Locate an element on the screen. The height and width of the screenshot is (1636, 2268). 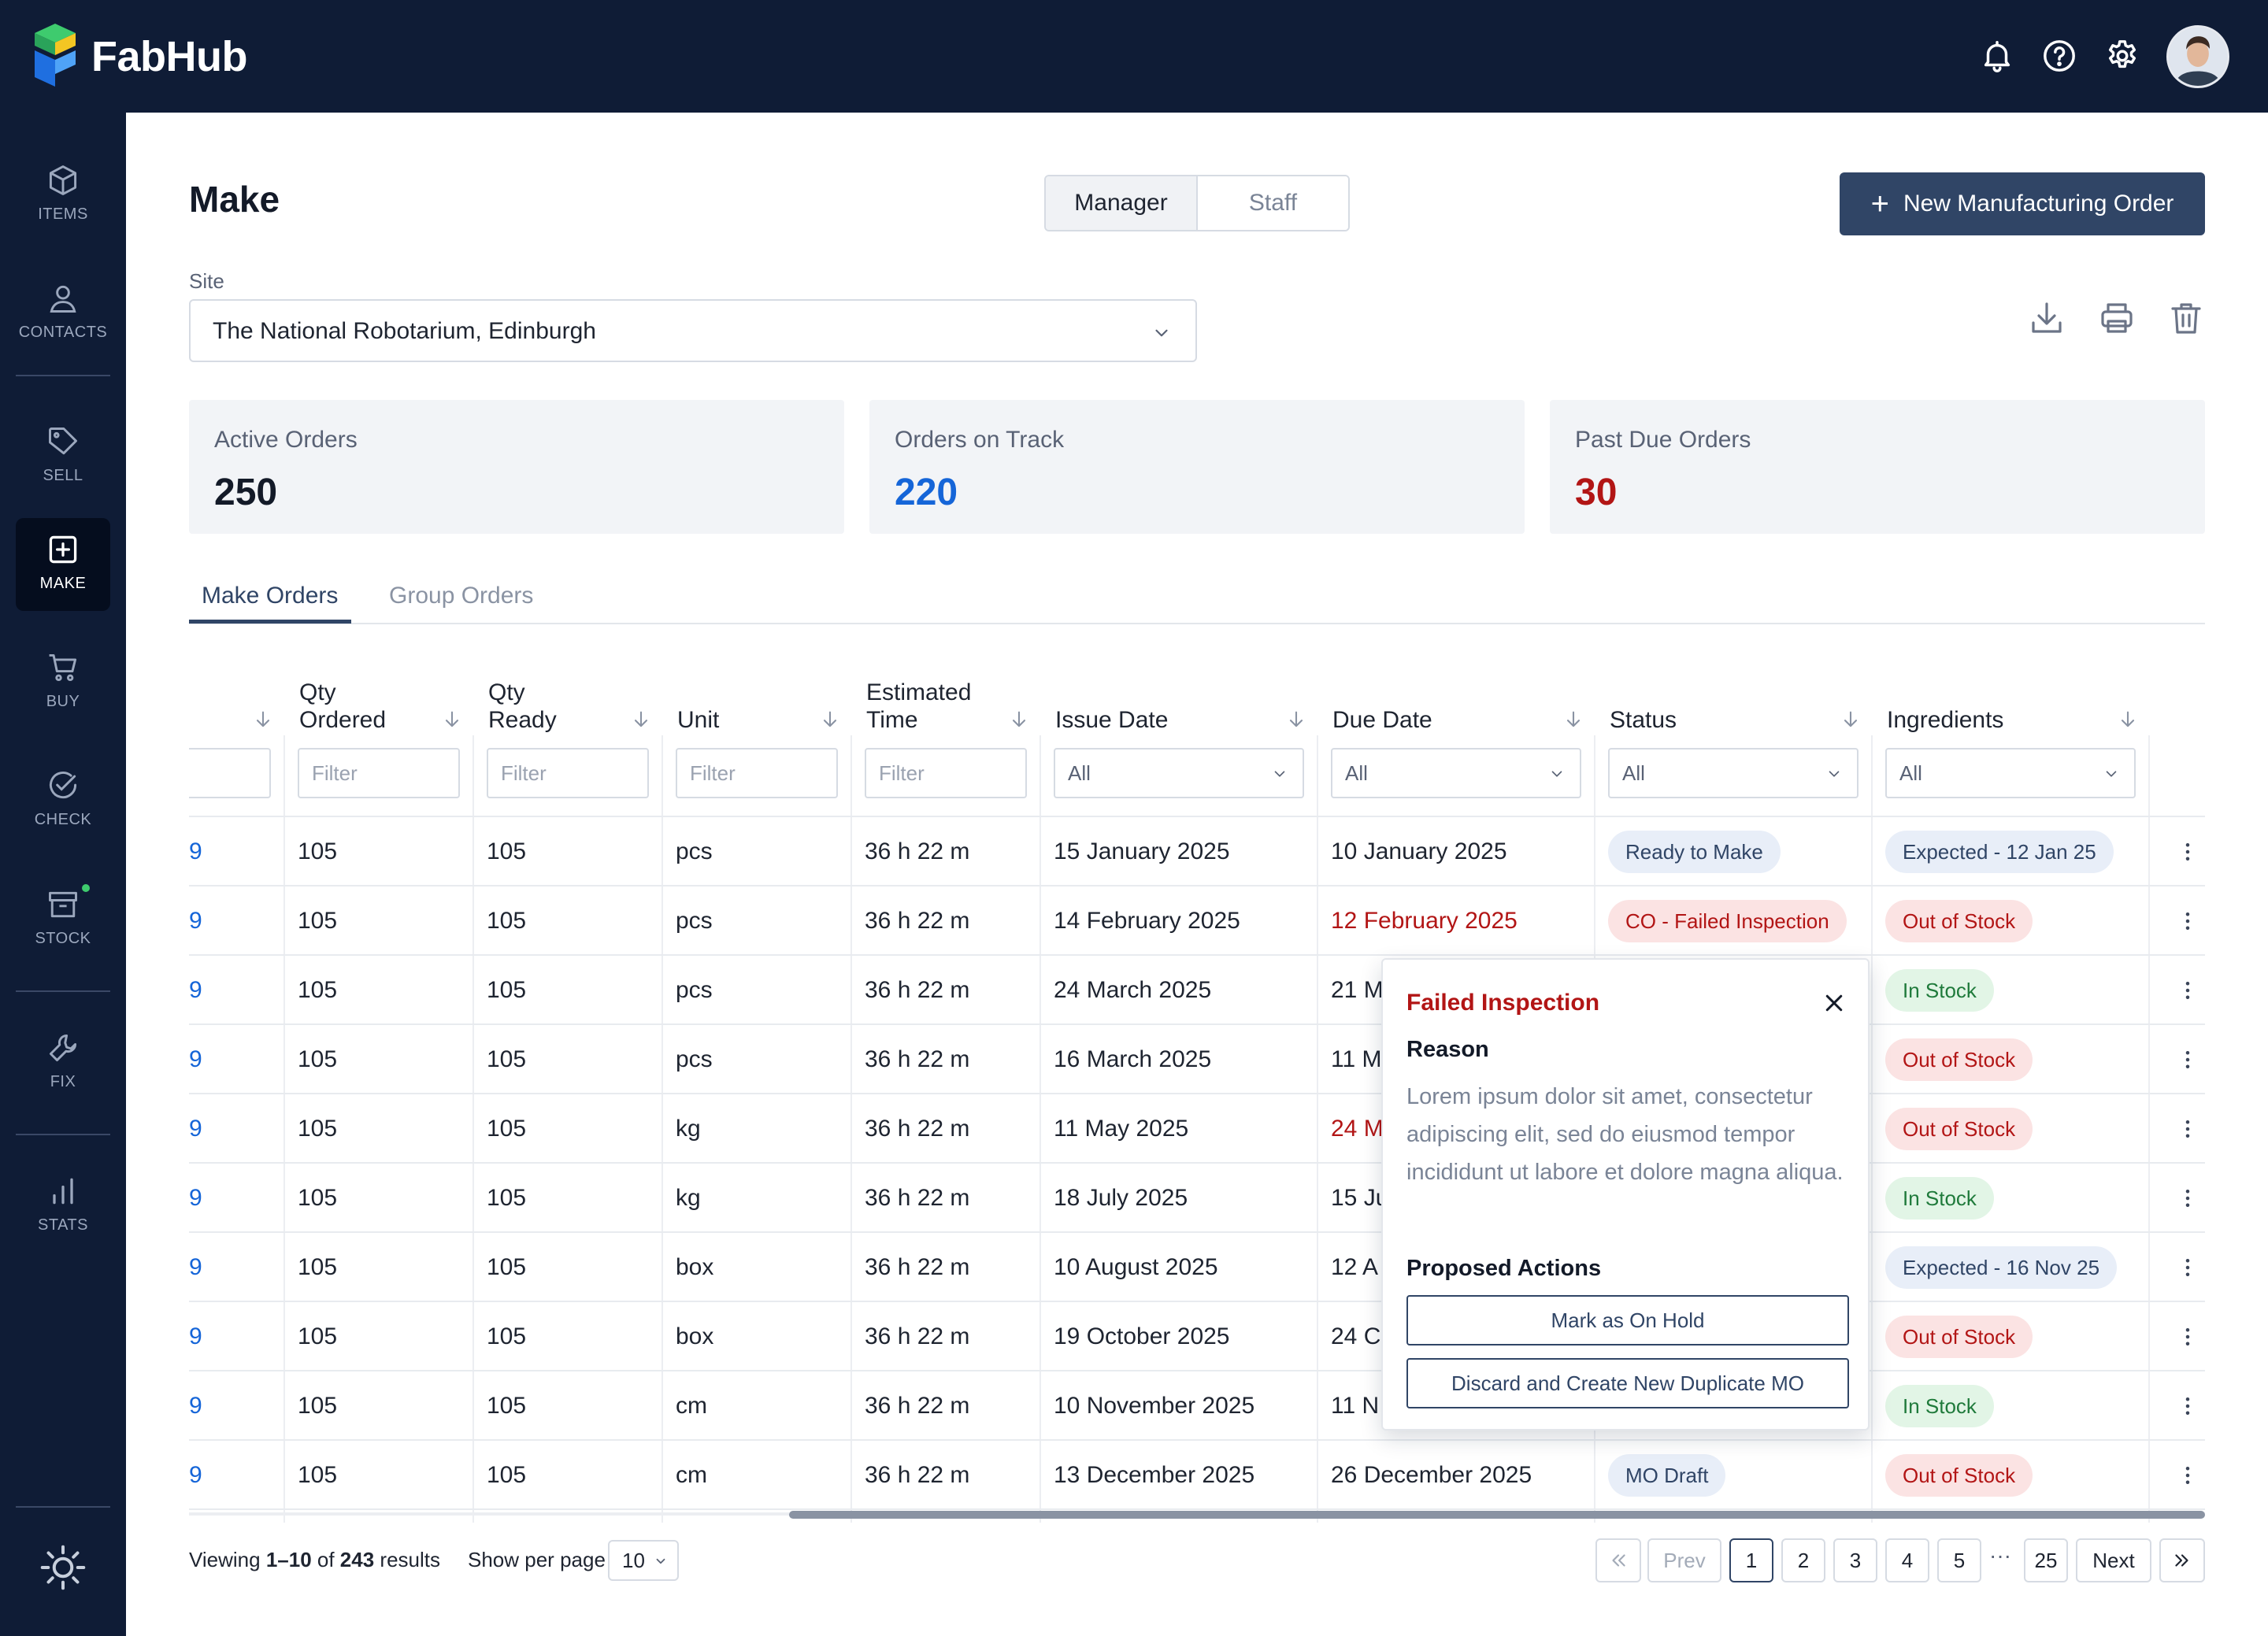
status-badge: CO - Failed Inspection is located at coordinates (1727, 921).